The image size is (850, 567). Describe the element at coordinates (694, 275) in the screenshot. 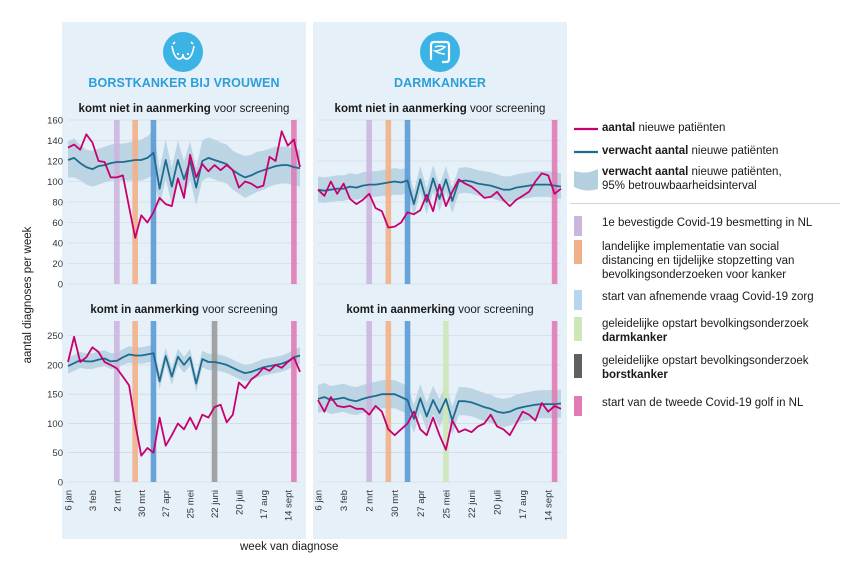

I see `legend-text-3: bevolkingsonderzoeken voor kanker` at that location.